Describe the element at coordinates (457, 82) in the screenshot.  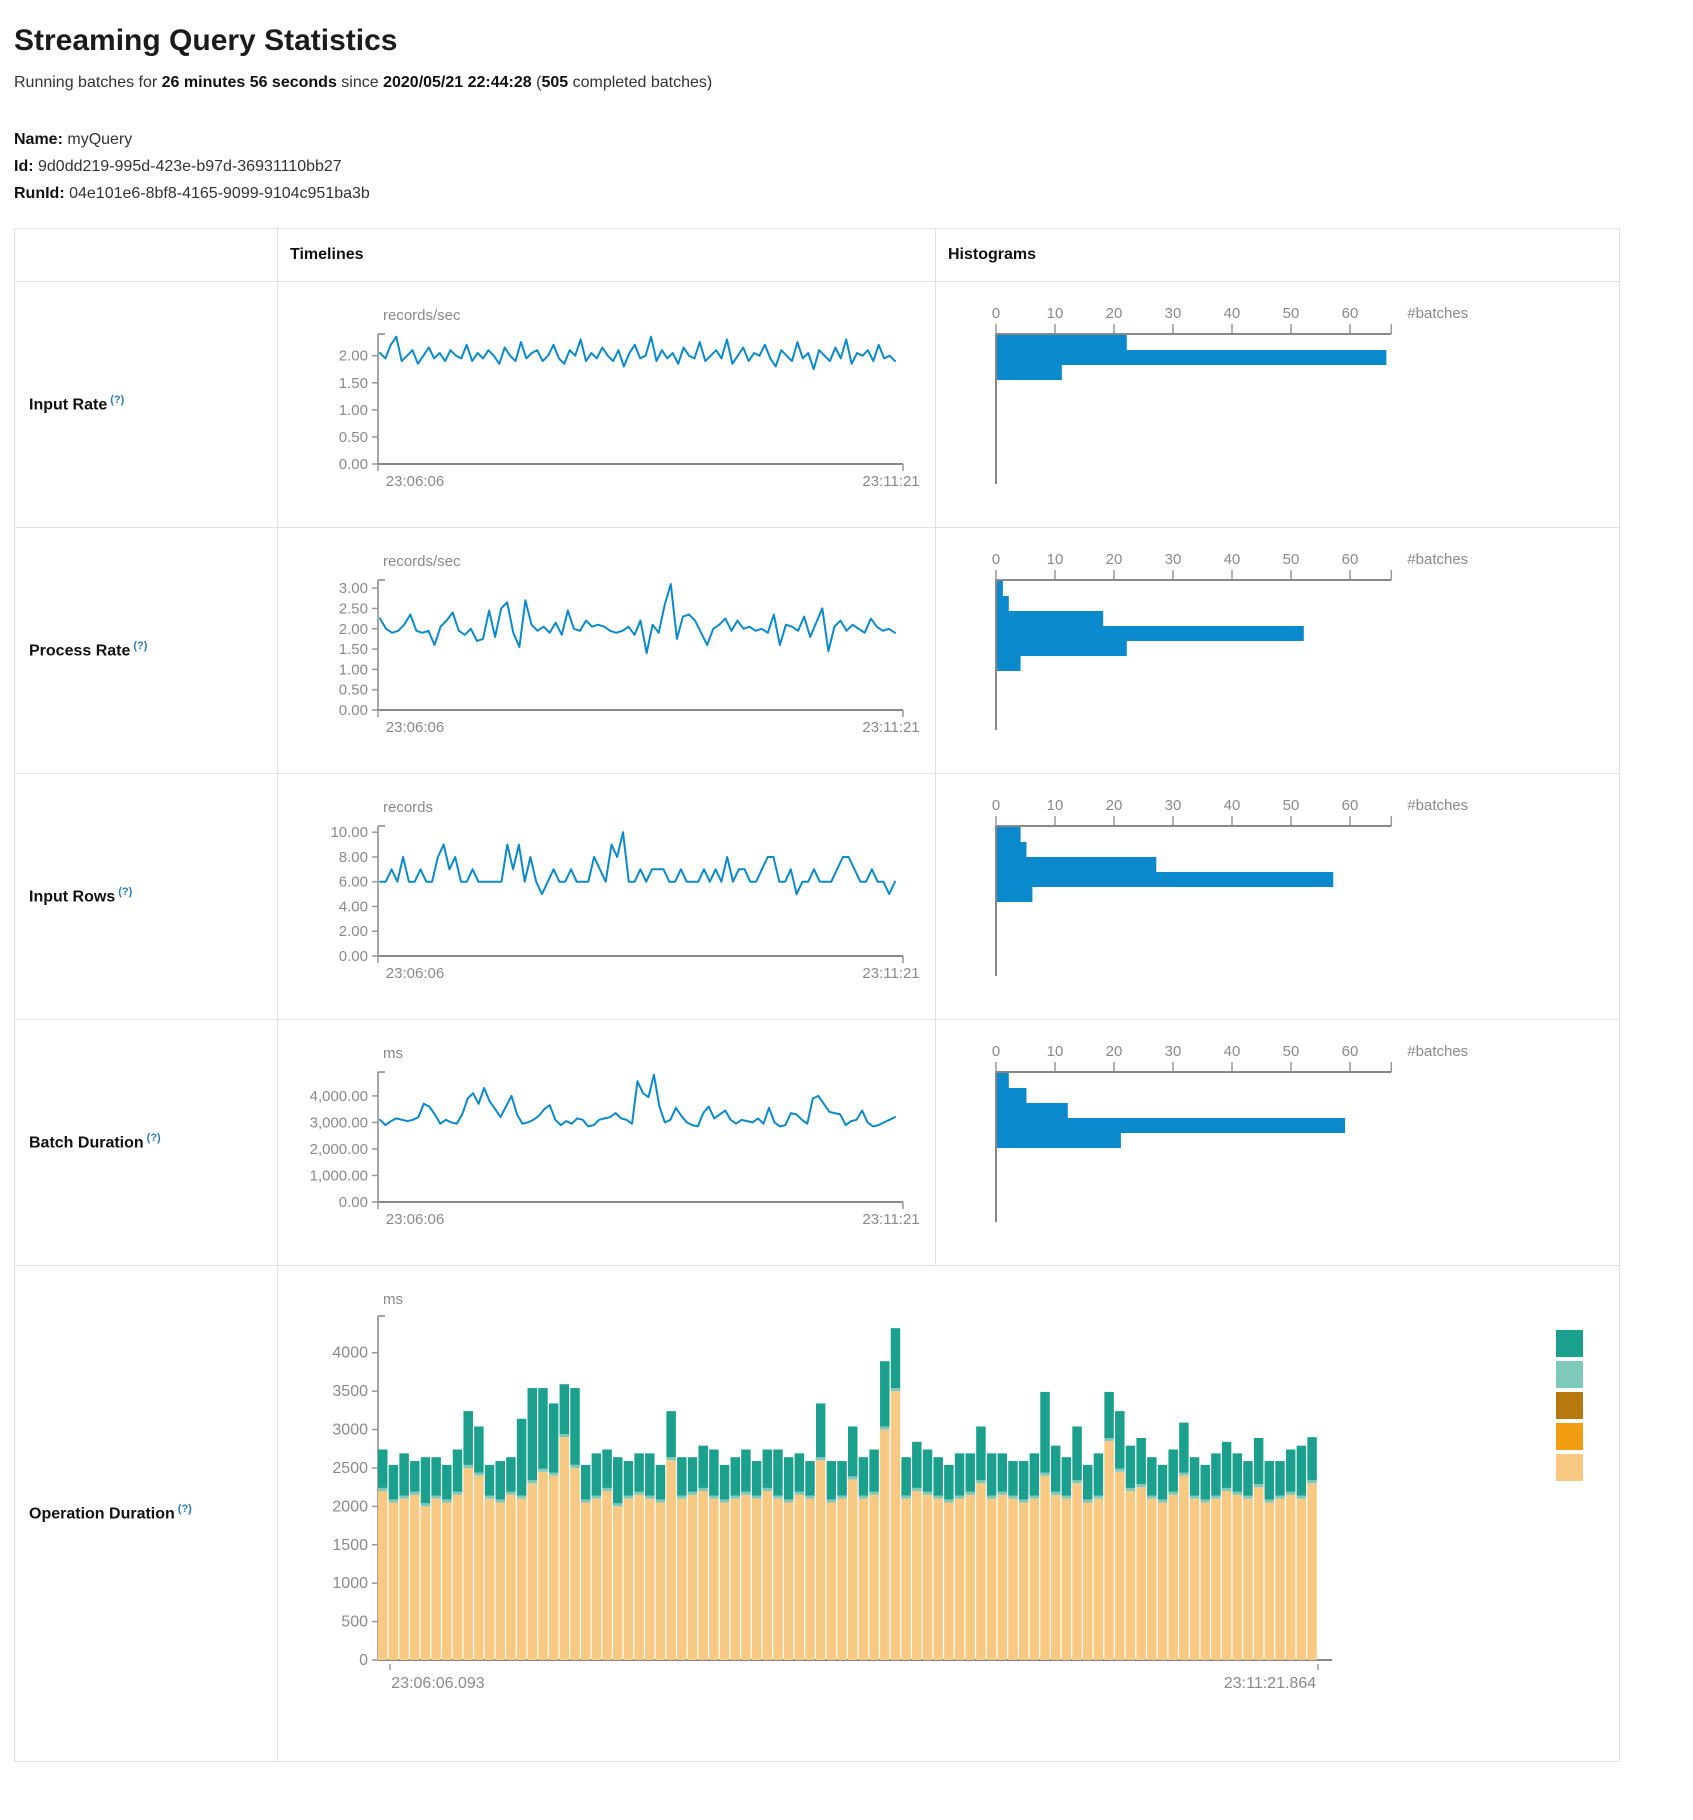
I see `status-timestamp: 2020/05/21 22:44:28` at that location.